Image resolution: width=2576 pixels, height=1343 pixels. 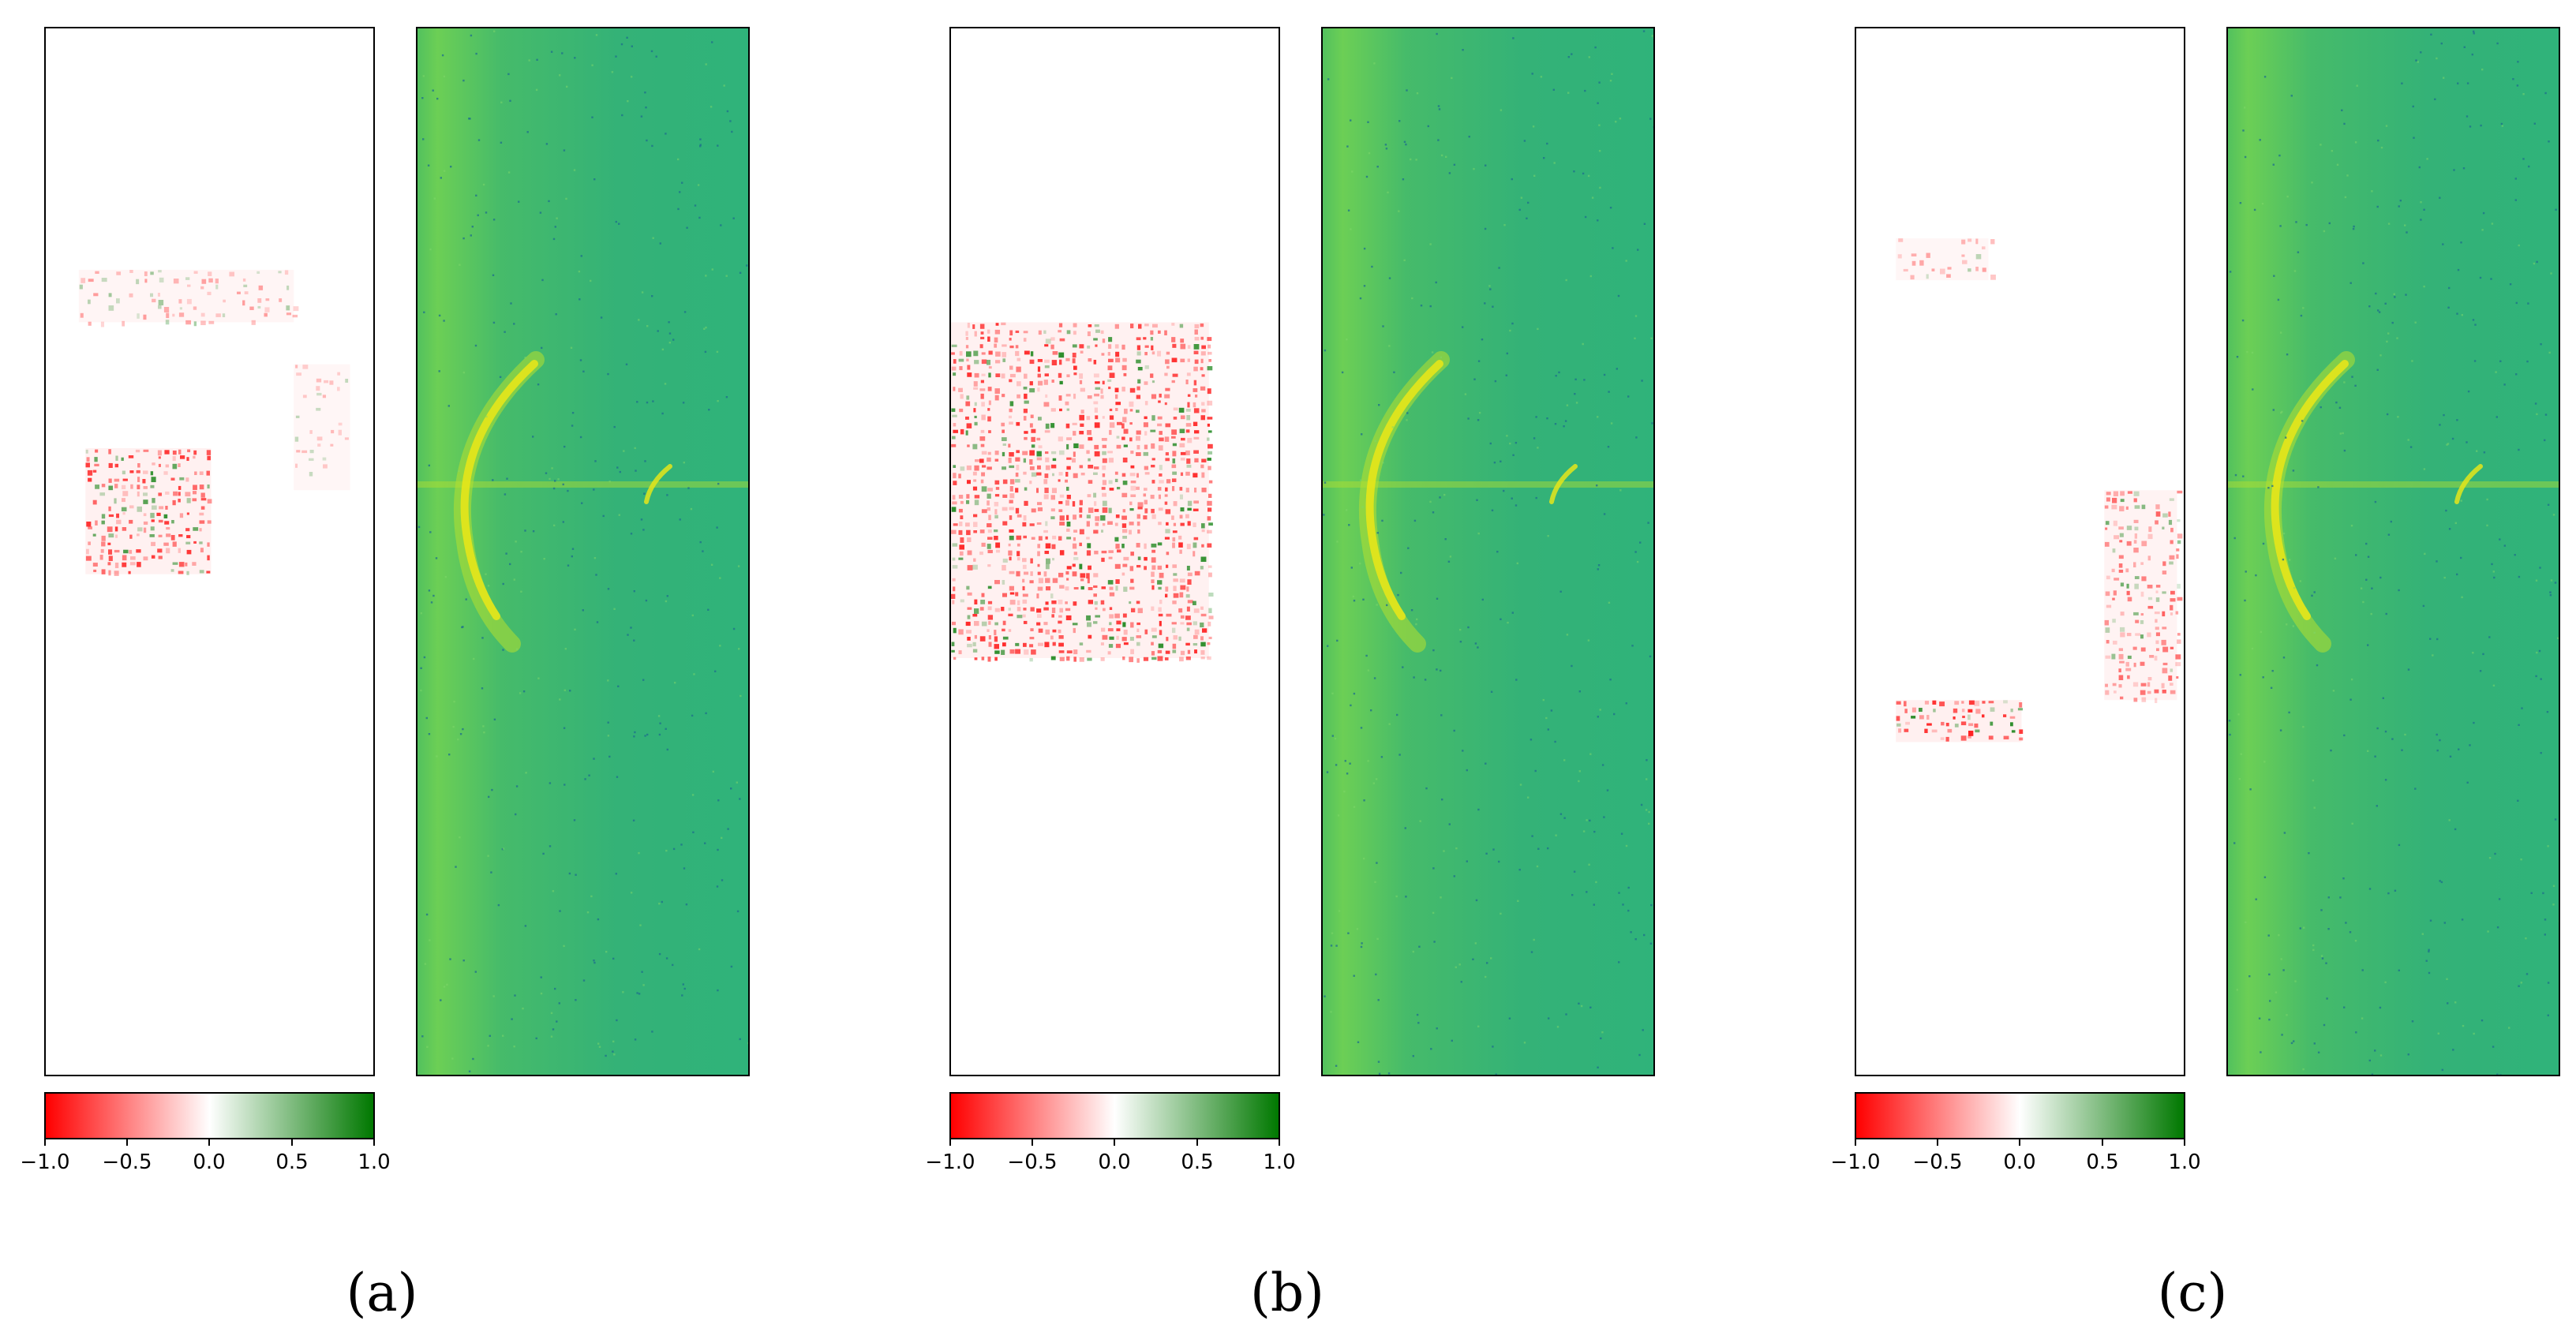 What do you see at coordinates (148, 511) in the screenshot?
I see `attribution-patch` at bounding box center [148, 511].